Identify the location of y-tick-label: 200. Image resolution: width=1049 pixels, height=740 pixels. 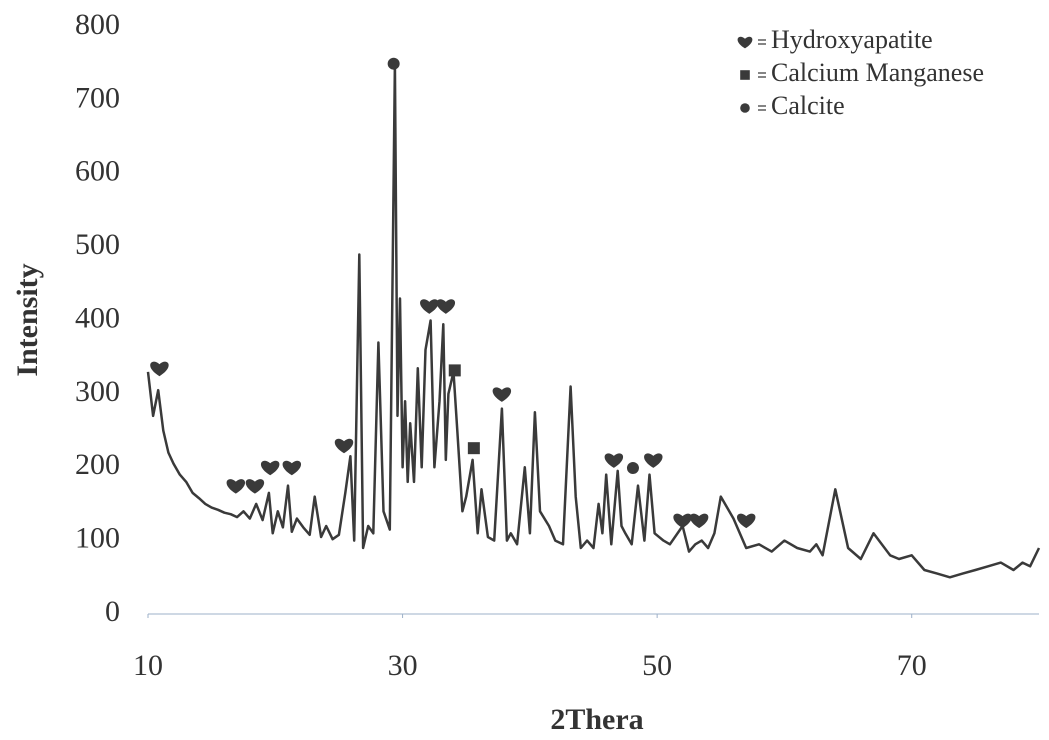
(97, 464).